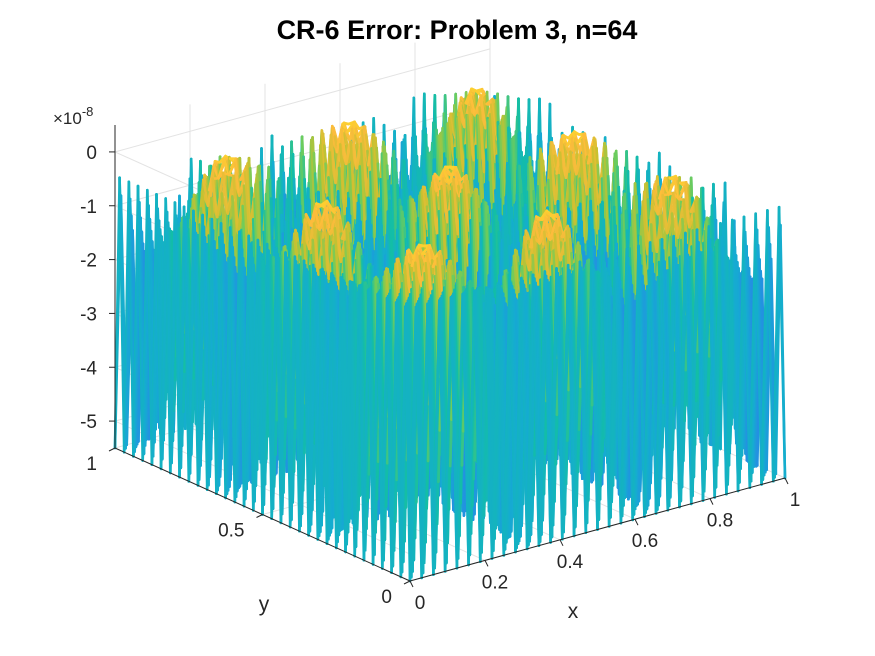 Image resolution: width=875 pixels, height=656 pixels. Describe the element at coordinates (302, 100) in the screenshot. I see `grid-line-back-right-z` at that location.